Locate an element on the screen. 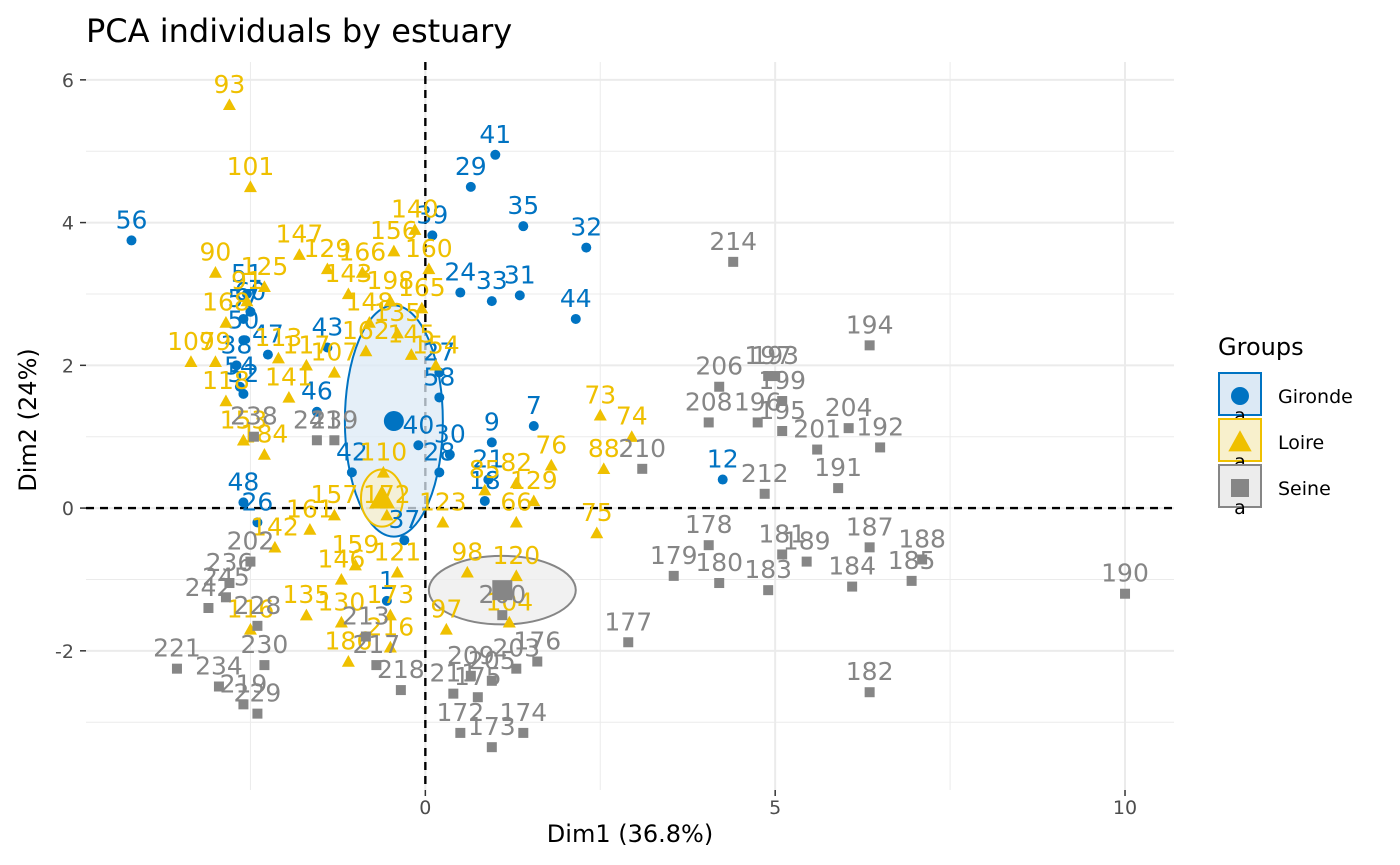  point-label-seine: 199 is located at coordinates (782, 380).